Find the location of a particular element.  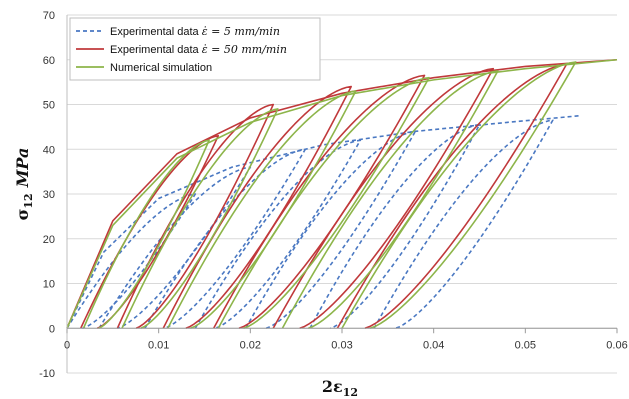

y-tick-label-4: 30 is located at coordinates (49, 195).